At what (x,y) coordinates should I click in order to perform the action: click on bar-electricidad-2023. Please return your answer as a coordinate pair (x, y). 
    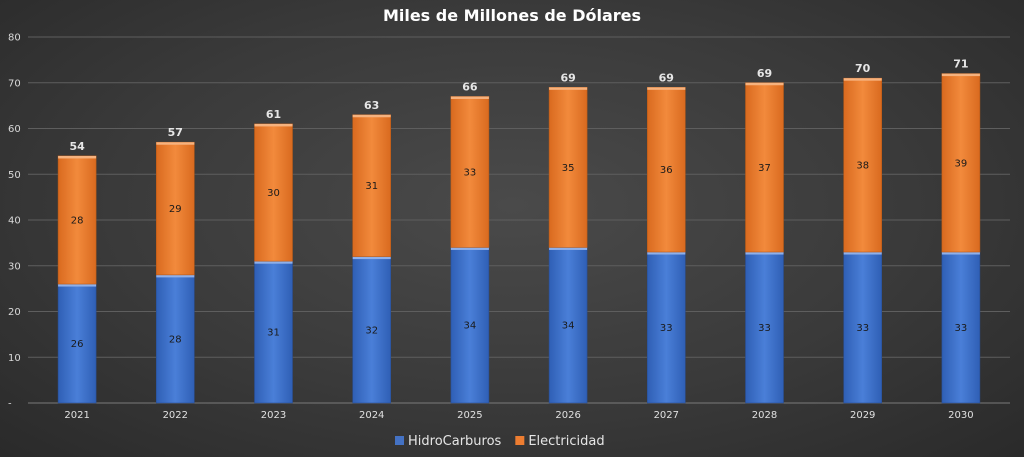
    Looking at the image, I should click on (273, 192).